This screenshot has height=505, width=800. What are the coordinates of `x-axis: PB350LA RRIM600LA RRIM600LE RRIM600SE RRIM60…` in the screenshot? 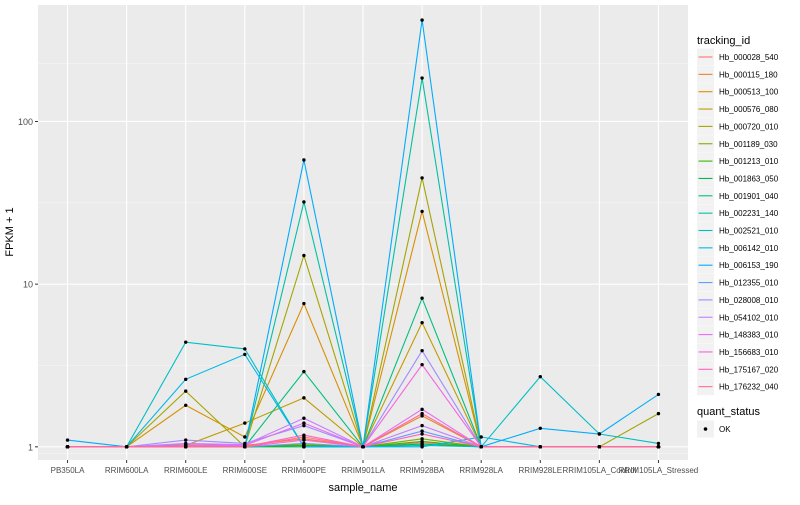 It's located at (375, 467).